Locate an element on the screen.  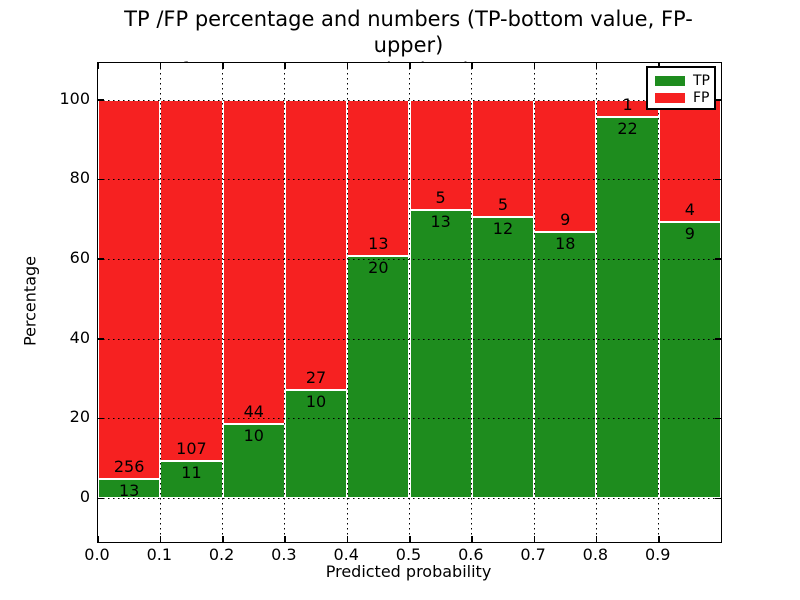
tp-count-label: 22 is located at coordinates (627, 128).